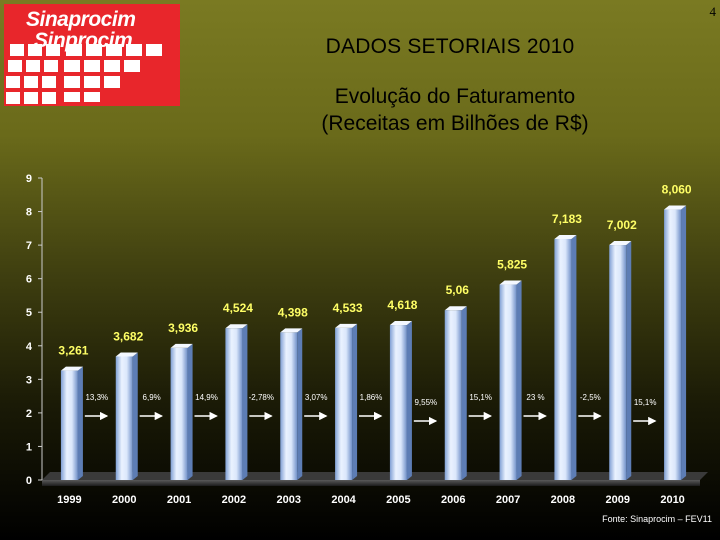 The width and height of the screenshot is (720, 540). What do you see at coordinates (458, 290) in the screenshot?
I see `bar-value-label: 5,06` at bounding box center [458, 290].